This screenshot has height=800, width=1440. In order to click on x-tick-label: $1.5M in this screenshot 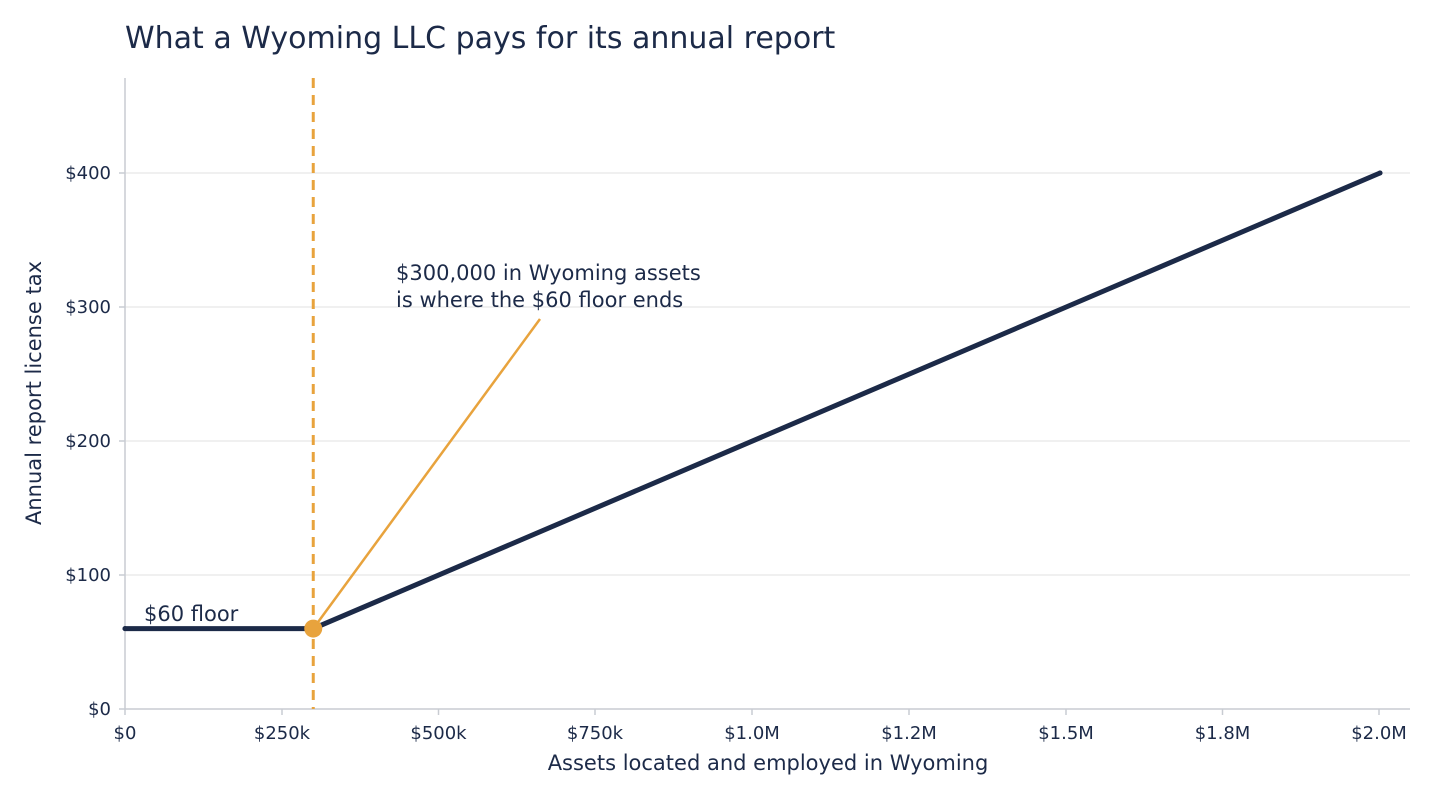, I will do `click(1066, 733)`.